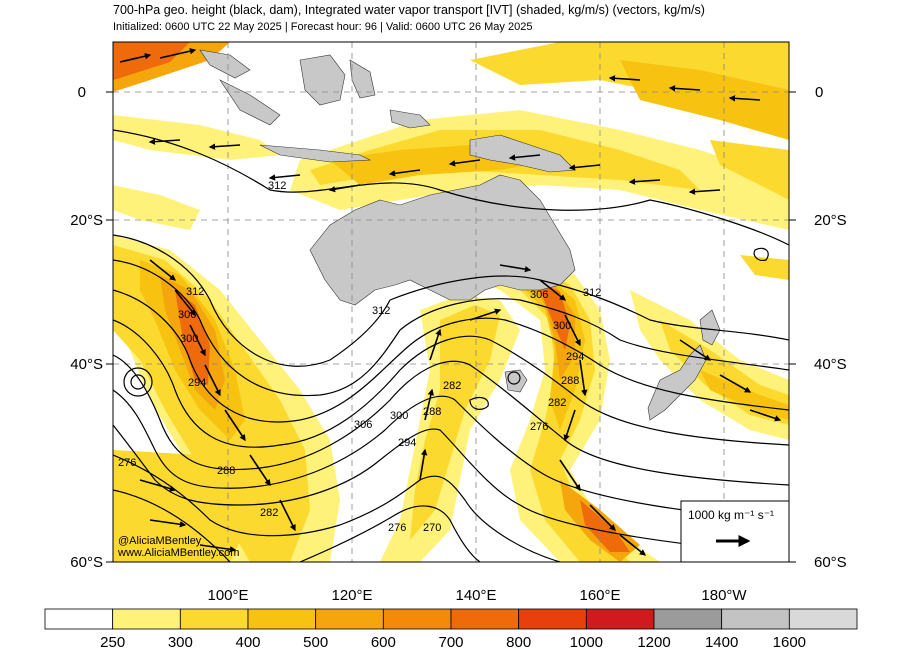 This screenshot has height=653, width=905. Describe the element at coordinates (586, 642) in the screenshot. I see `colorbar-tick-label: 1000` at that location.